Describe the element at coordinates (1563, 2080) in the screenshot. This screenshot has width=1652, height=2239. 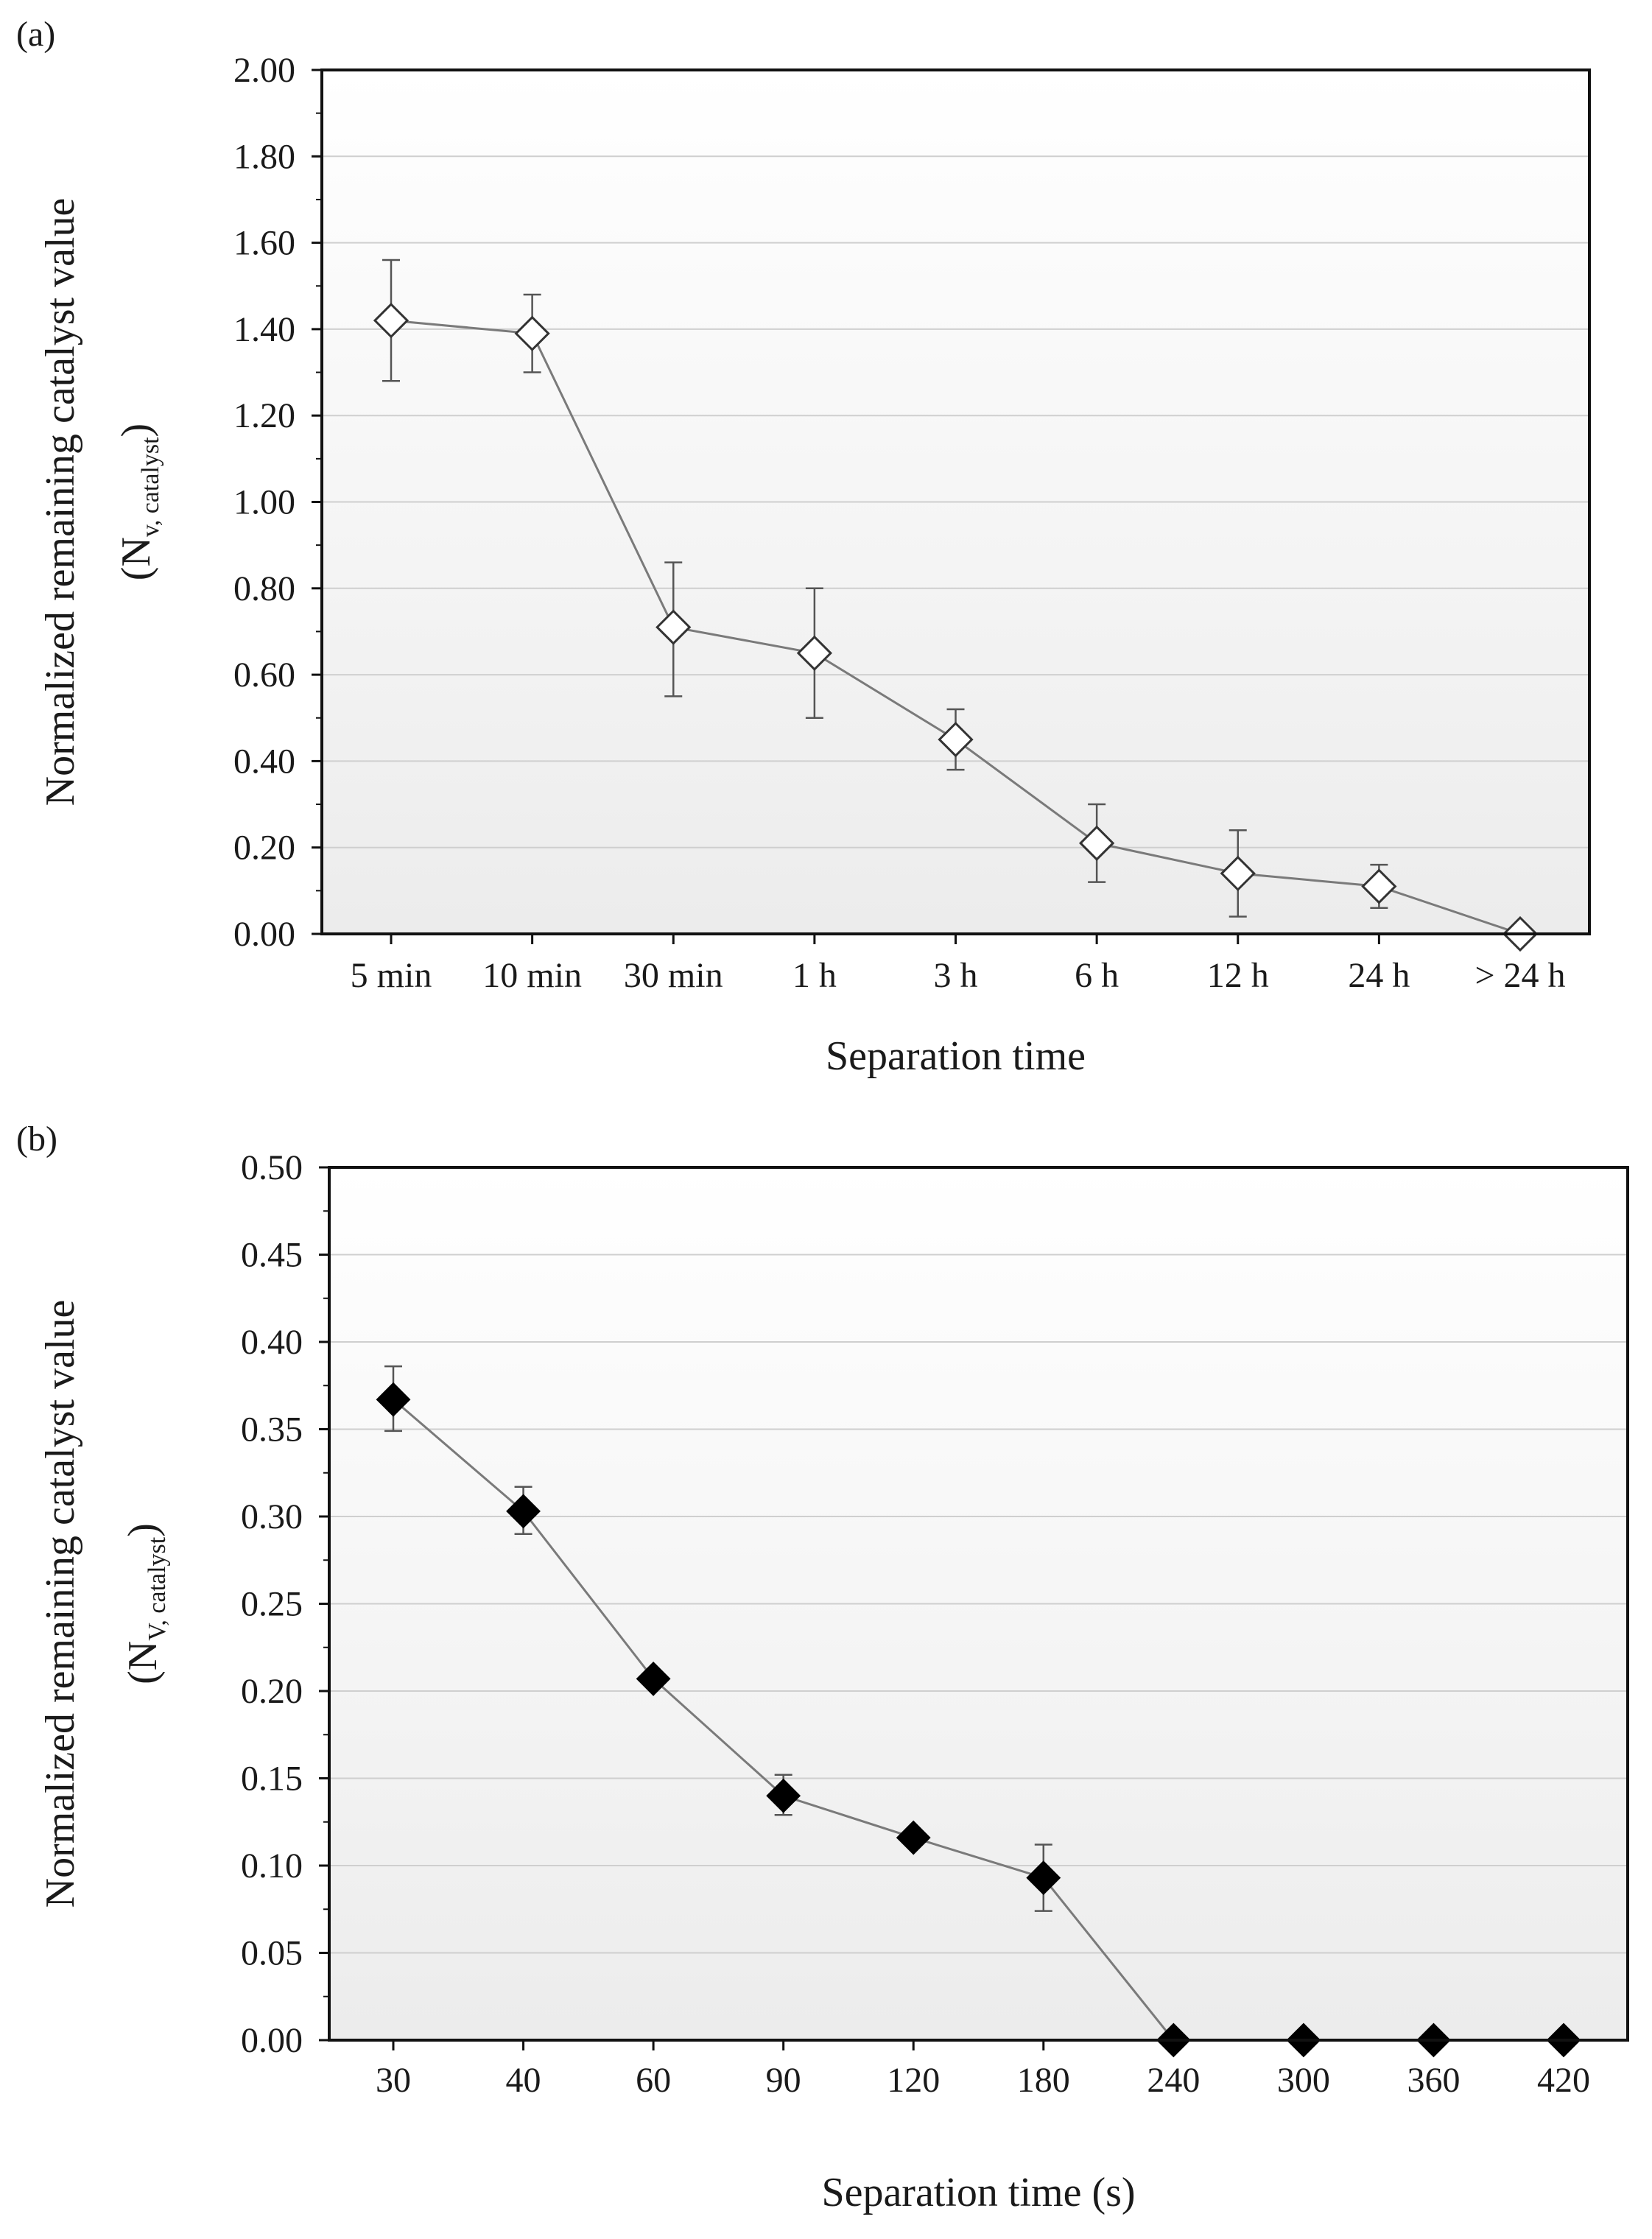
I see `x-tick-label-b: 420` at that location.